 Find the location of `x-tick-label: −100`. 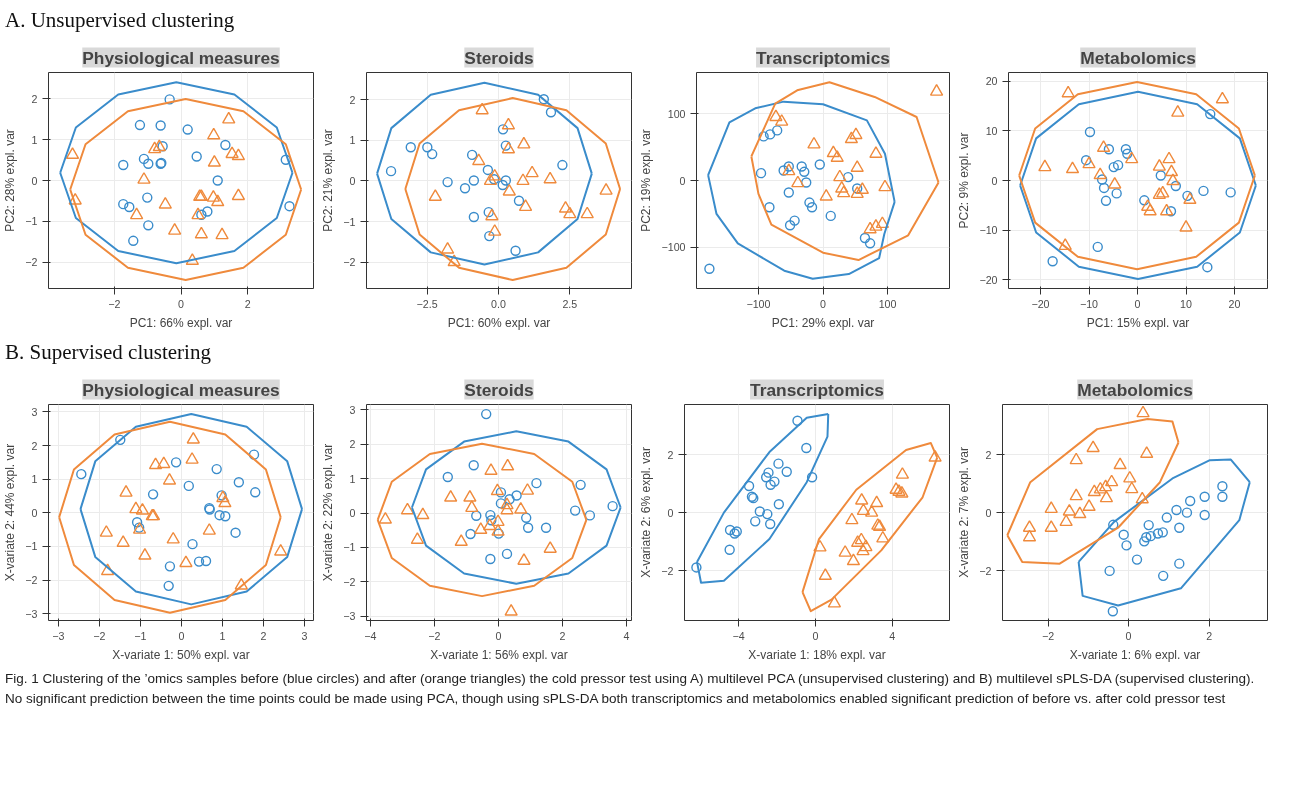

x-tick-label: −100 is located at coordinates (758, 303).